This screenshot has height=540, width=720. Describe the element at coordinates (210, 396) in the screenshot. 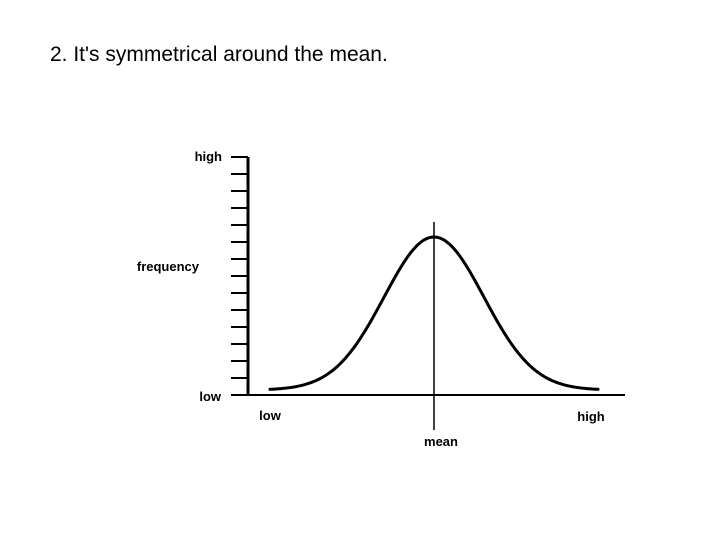

I see `y-tick-label-low: low` at that location.